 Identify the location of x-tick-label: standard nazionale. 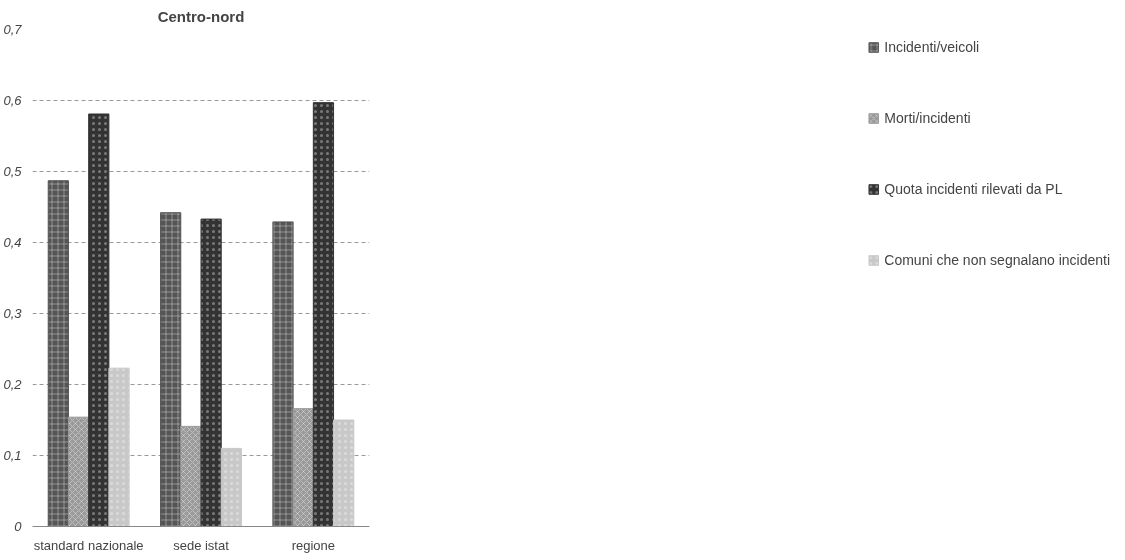
(88, 545).